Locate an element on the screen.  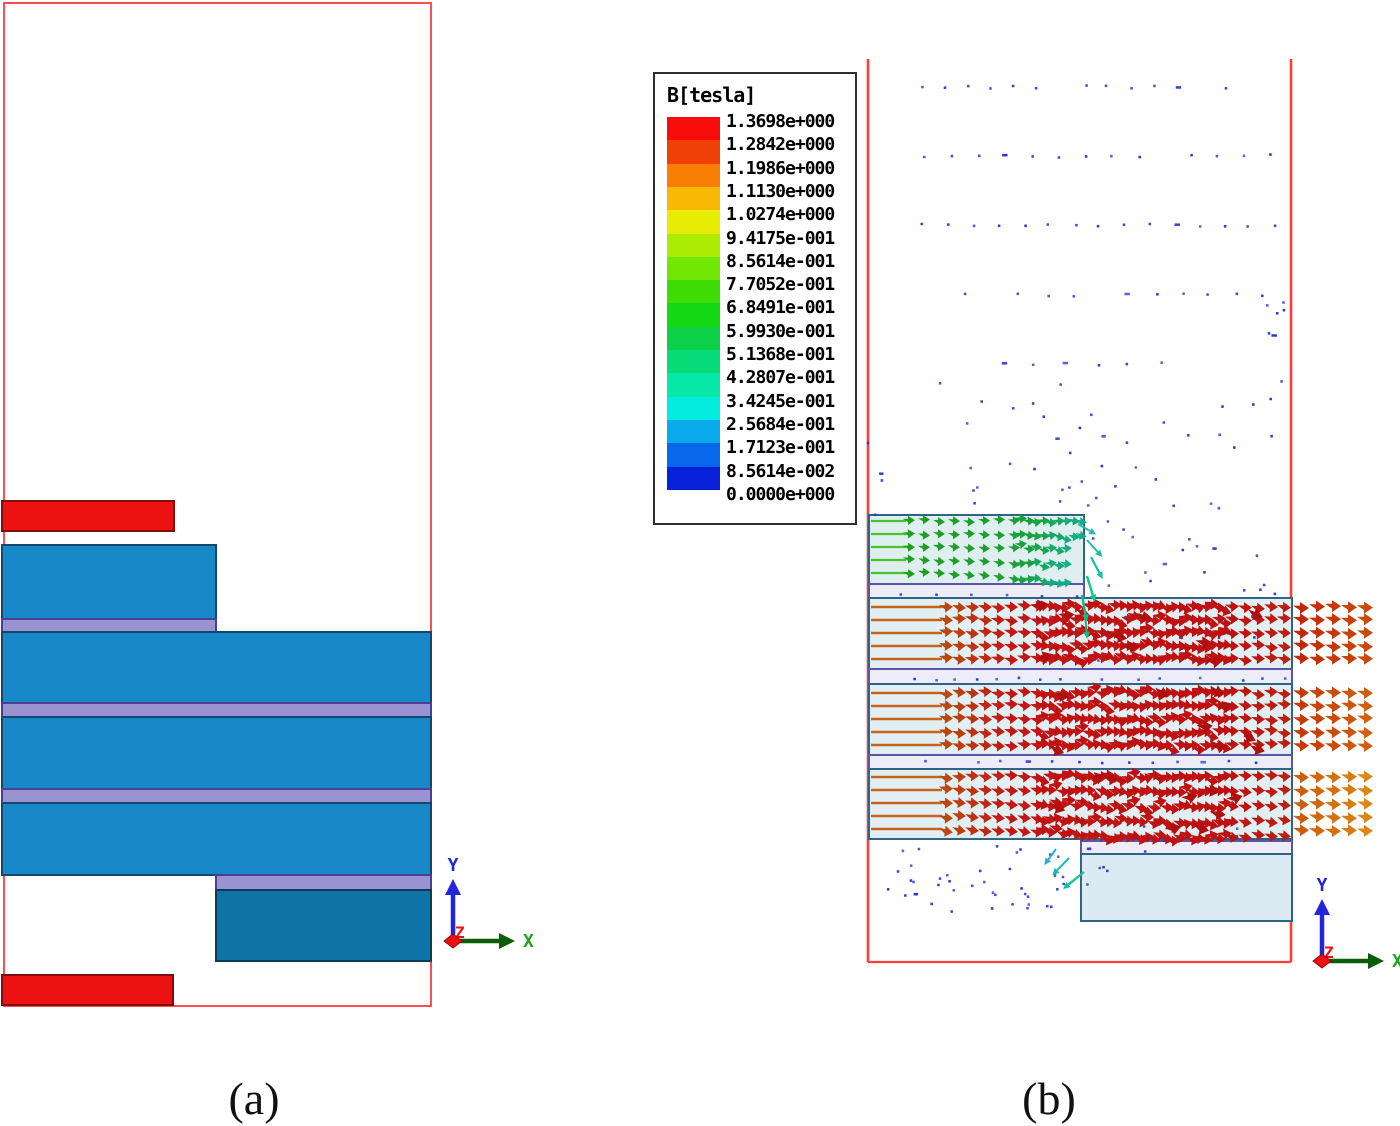
flux-vector-arrows is located at coordinates (1122, 680).